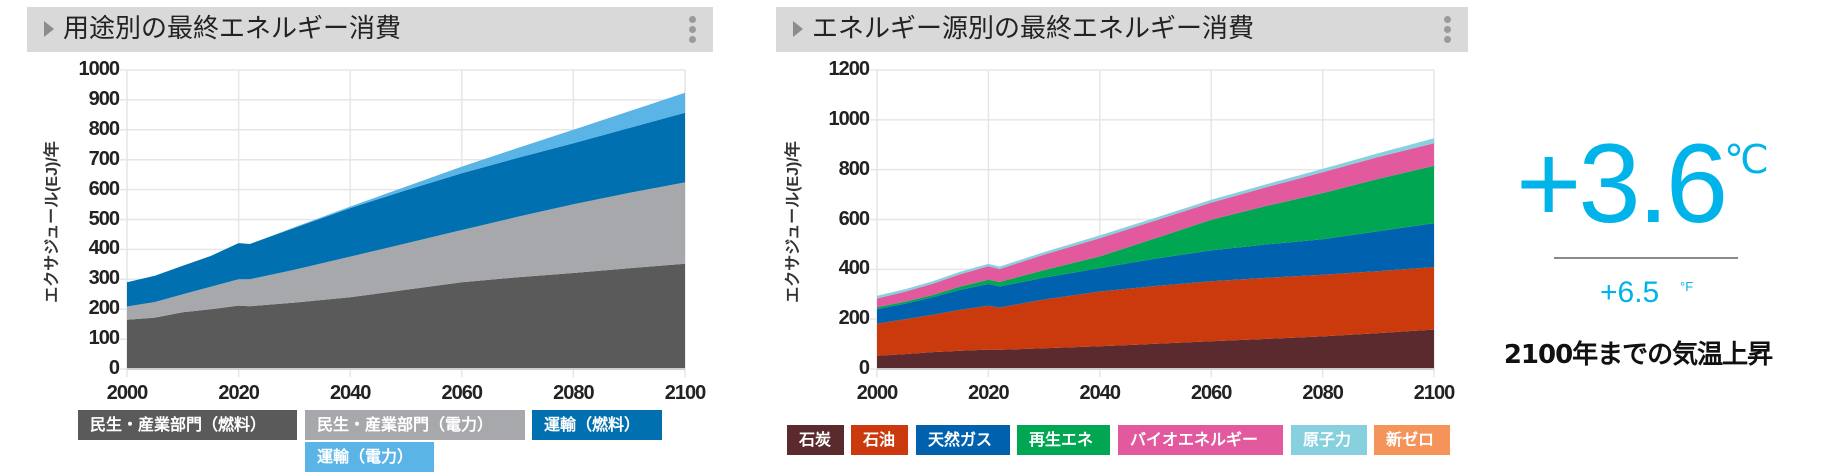 This screenshot has width=1831, height=476. What do you see at coordinates (1329, 440) in the screenshot?
I see `legend-item-nuclear: 原子力` at bounding box center [1329, 440].